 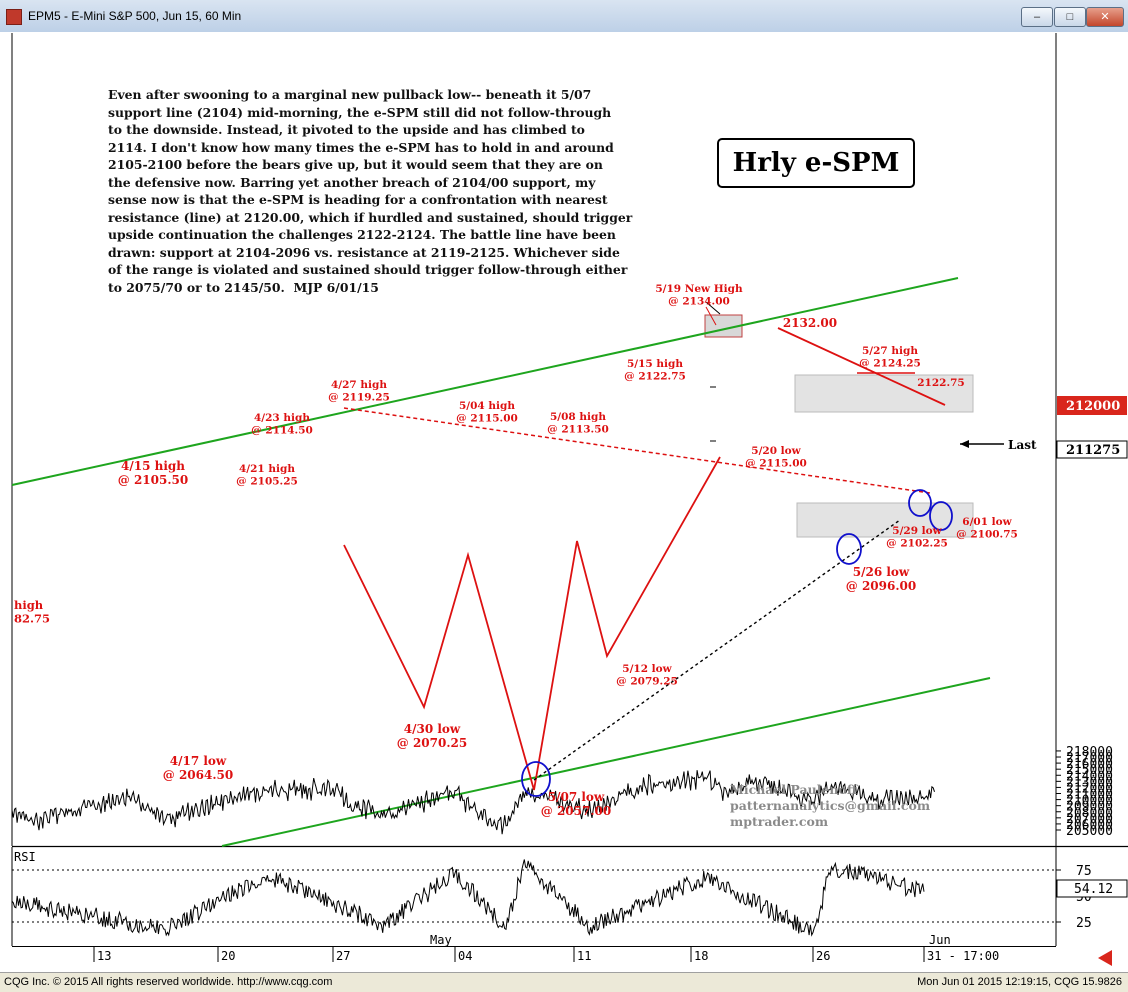 What do you see at coordinates (578, 430) in the screenshot?
I see `annotation-value-9: @ 2113.50` at bounding box center [578, 430].